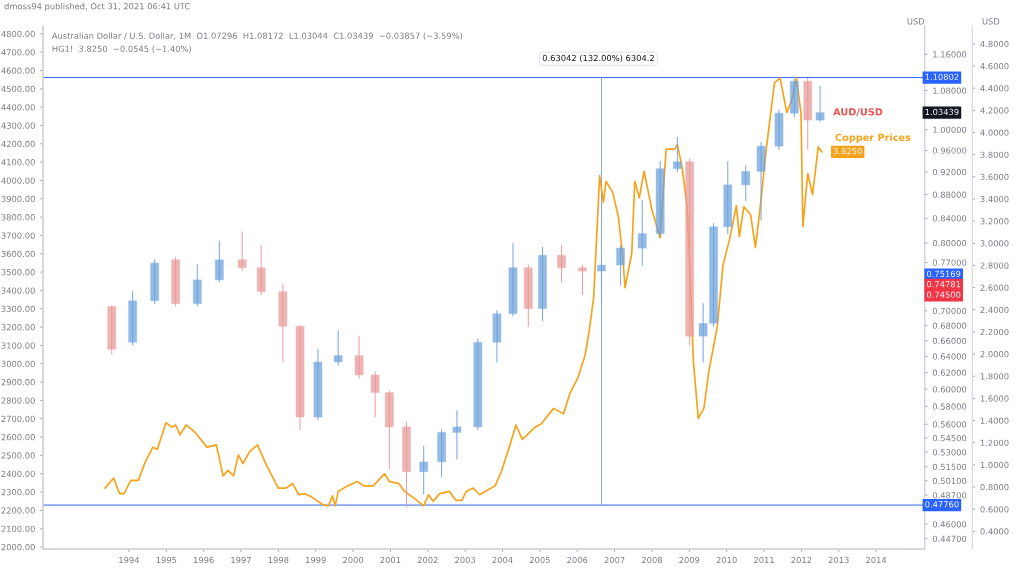  Describe the element at coordinates (801, 560) in the screenshot. I see `x-tick-label: 2012` at that location.